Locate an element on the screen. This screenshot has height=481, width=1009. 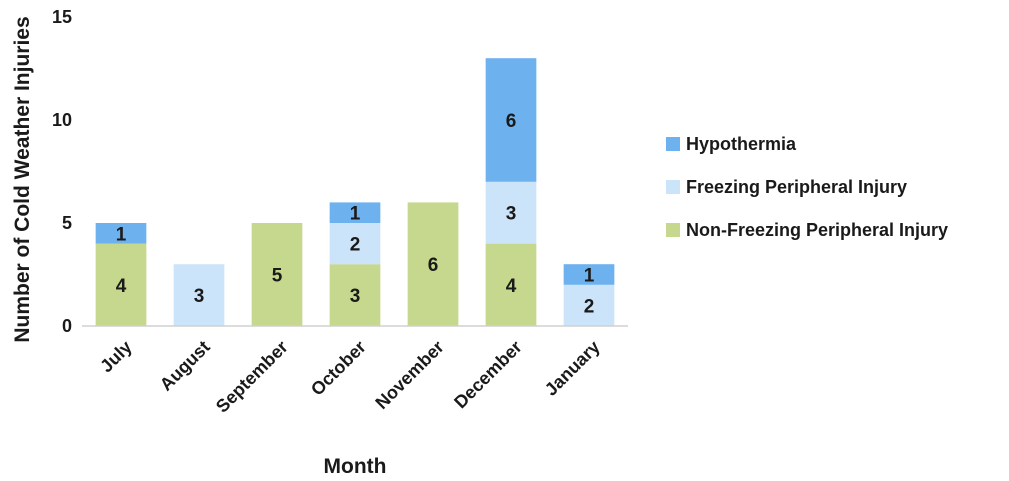
bar-january-freezing-peripheral-injury is located at coordinates (589, 305).